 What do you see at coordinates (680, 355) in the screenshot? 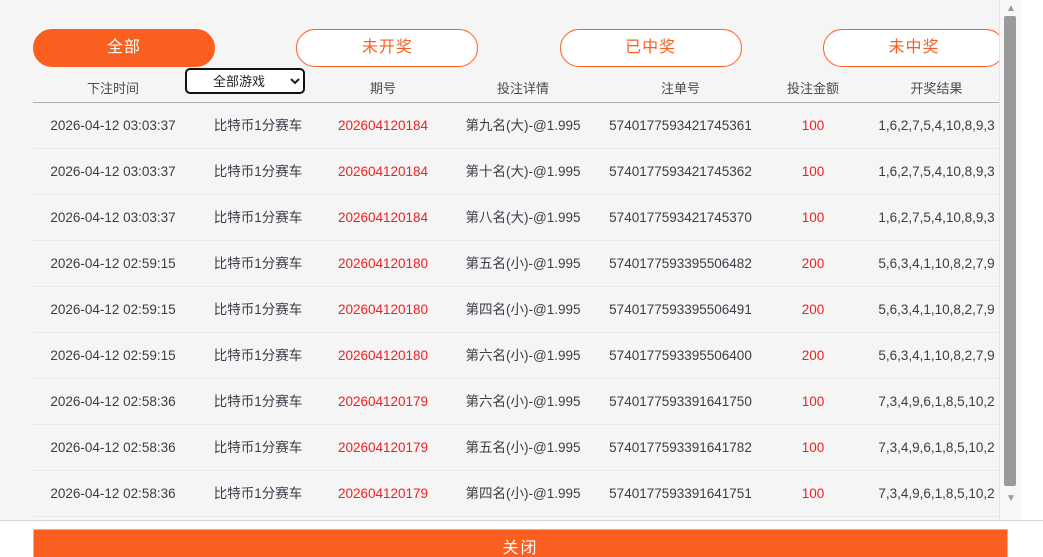
I see `cell-order: 5740177593395506400` at bounding box center [680, 355].